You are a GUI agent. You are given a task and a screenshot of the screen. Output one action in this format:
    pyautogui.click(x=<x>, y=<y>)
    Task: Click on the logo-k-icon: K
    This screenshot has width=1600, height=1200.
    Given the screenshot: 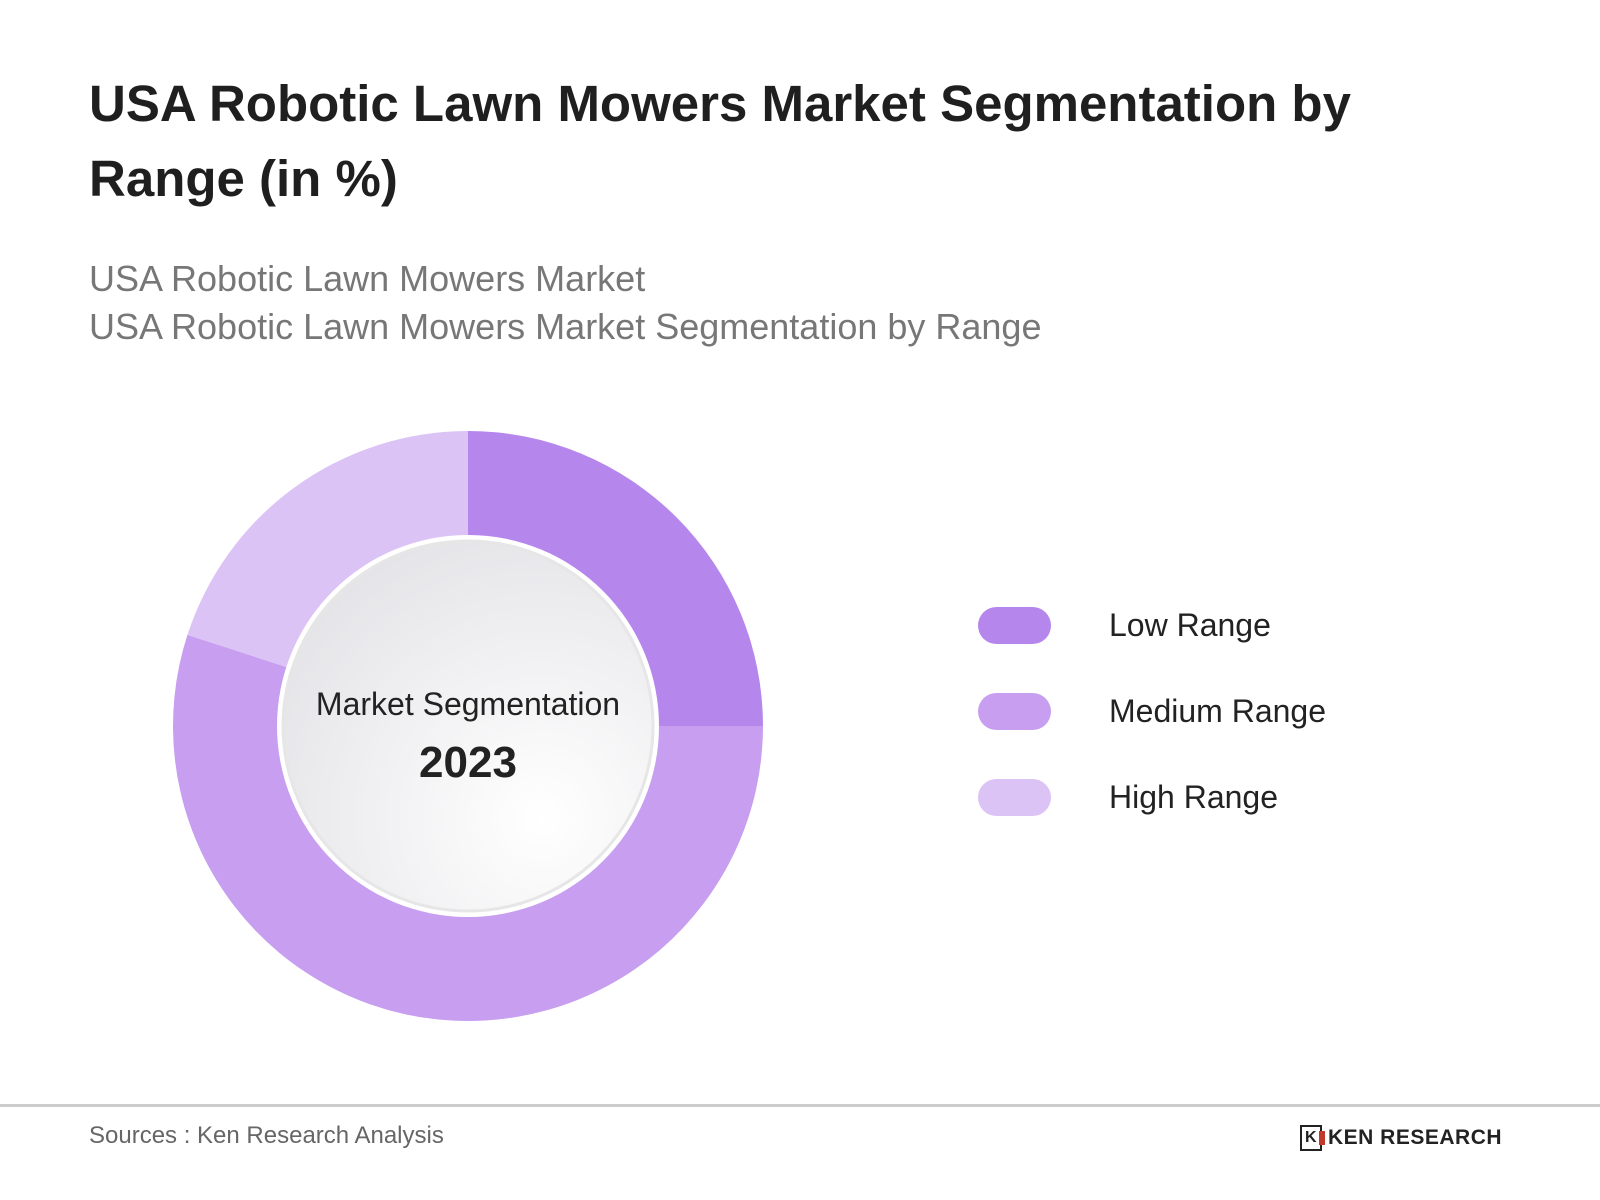 What is the action you would take?
    pyautogui.click(x=1312, y=1138)
    